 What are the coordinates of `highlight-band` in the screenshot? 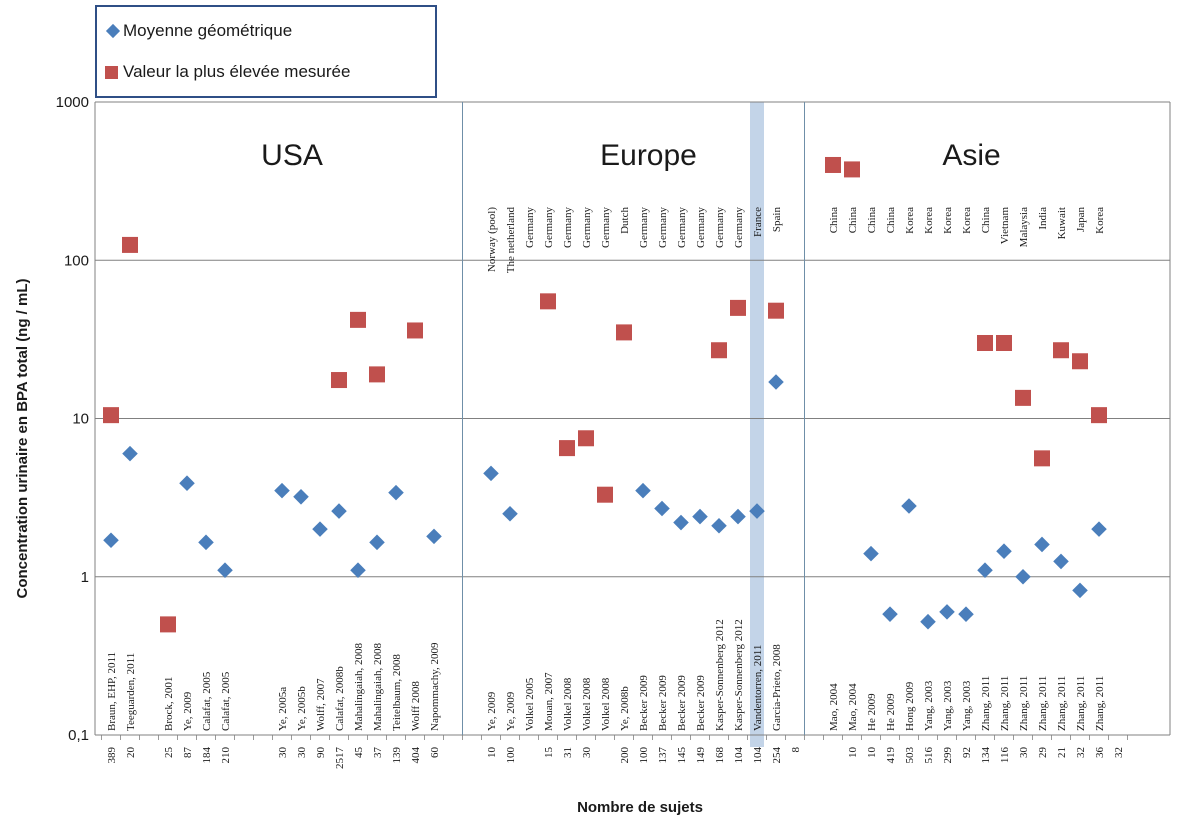 It's located at (757, 424).